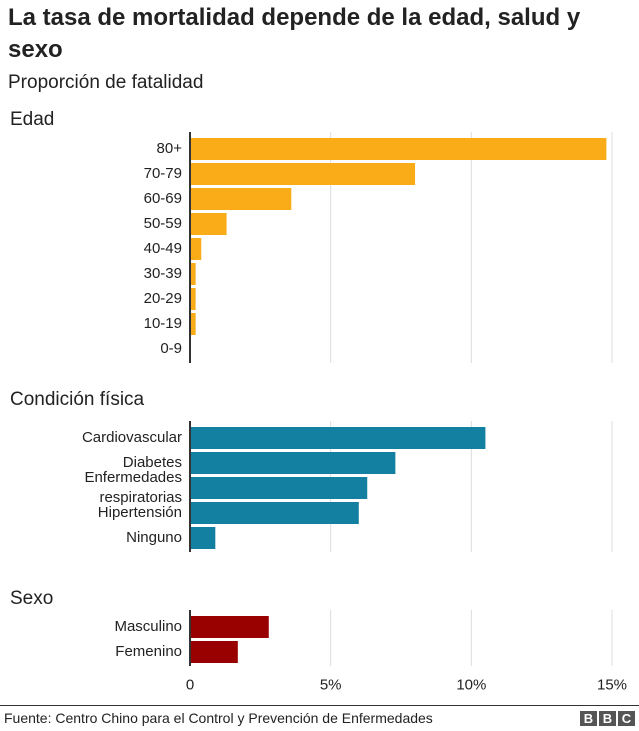 The image size is (639, 731). What do you see at coordinates (169, 148) in the screenshot?
I see `category-label: 80+` at bounding box center [169, 148].